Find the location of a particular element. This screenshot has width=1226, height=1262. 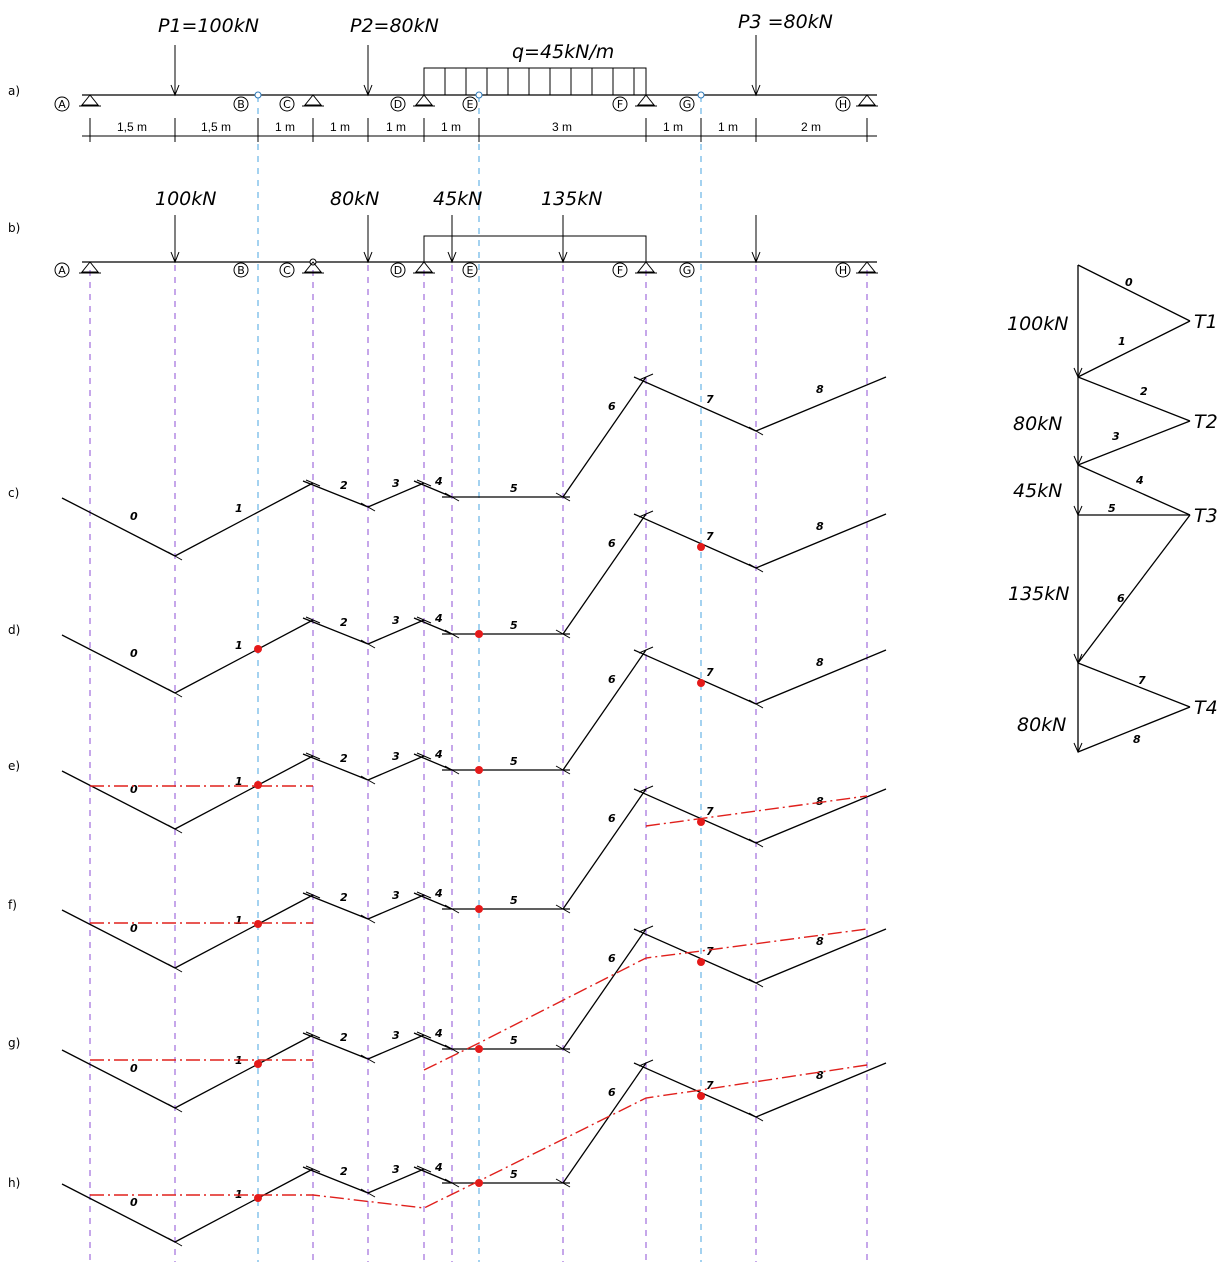

load-p2-label: P2=80kN is located at coordinates (394, 26).